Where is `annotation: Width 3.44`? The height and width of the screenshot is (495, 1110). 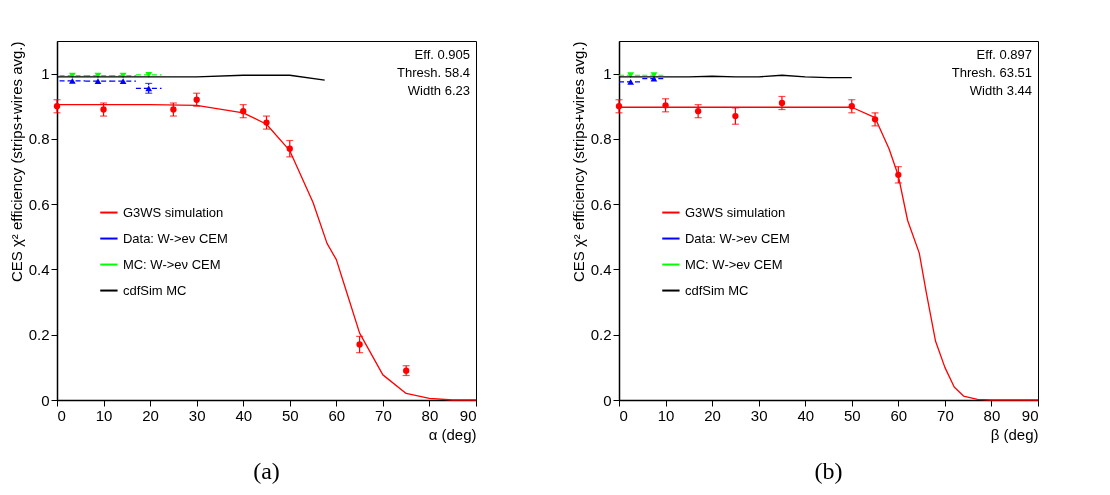 annotation: Width 3.44 is located at coordinates (1000, 90).